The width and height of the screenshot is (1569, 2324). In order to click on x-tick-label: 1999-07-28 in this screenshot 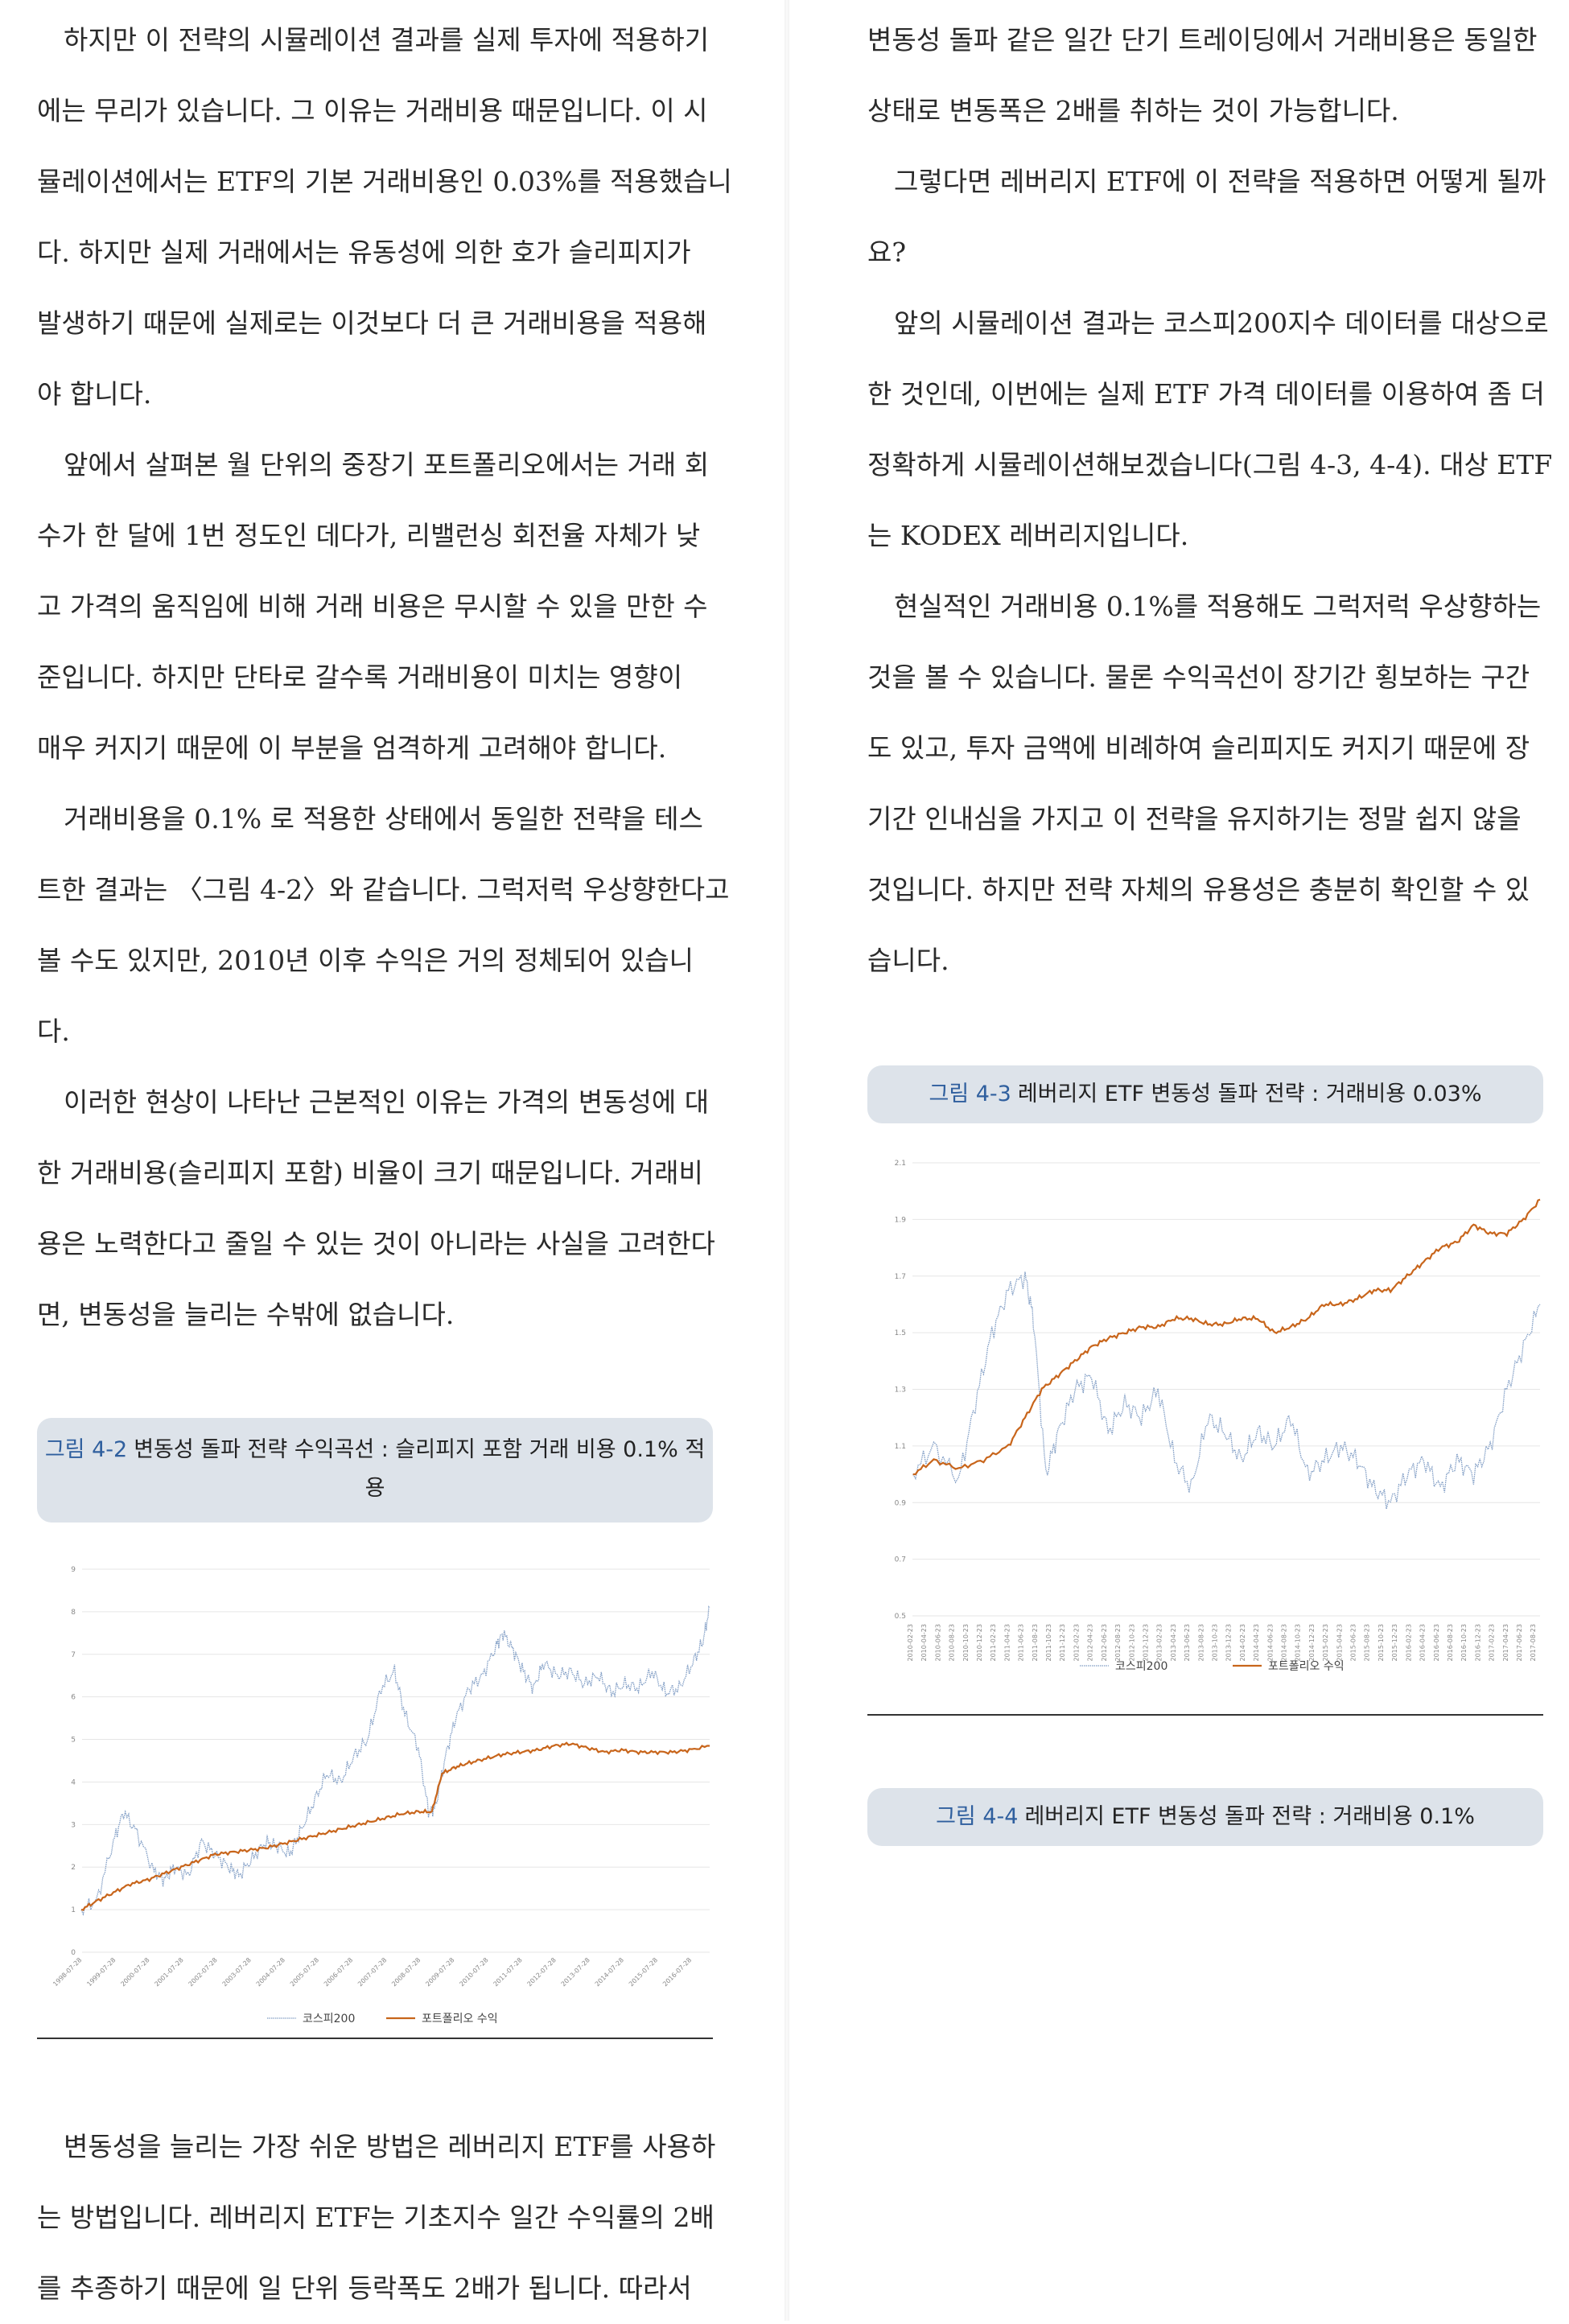, I will do `click(101, 1972)`.